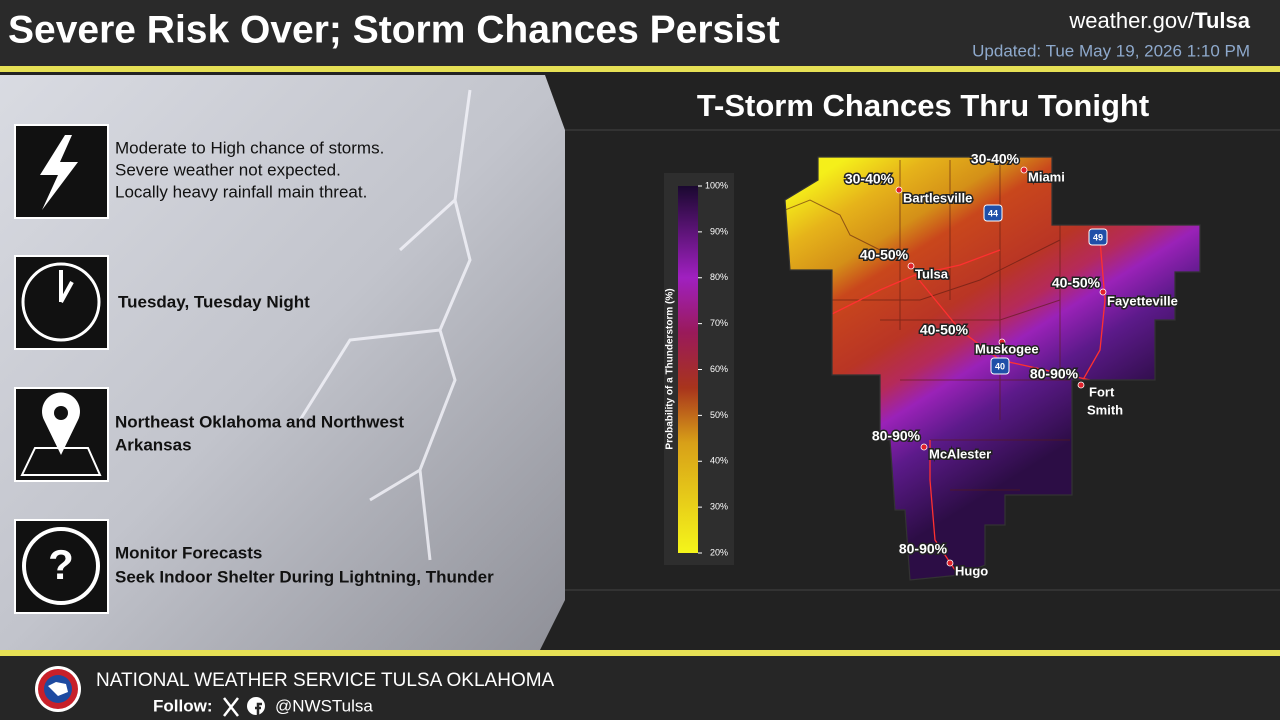 The width and height of the screenshot is (1280, 720). I want to click on city-label: Tulsa, so click(932, 273).